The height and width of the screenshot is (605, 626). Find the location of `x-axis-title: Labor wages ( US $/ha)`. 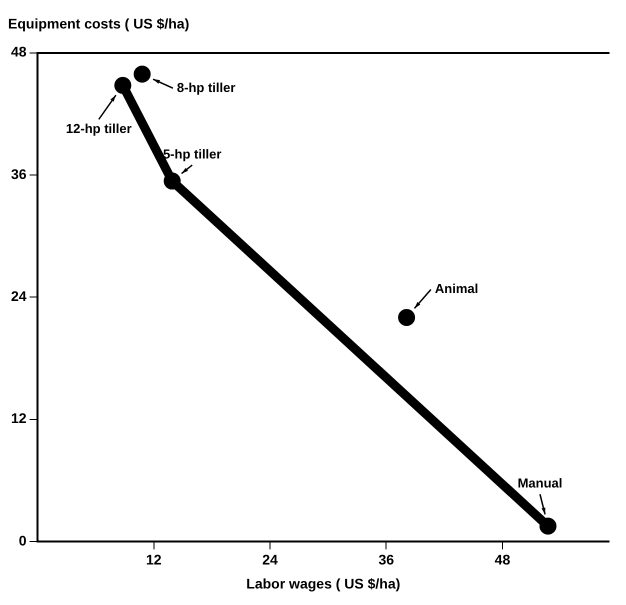

x-axis-title: Labor wages ( US $/ha) is located at coordinates (323, 583).